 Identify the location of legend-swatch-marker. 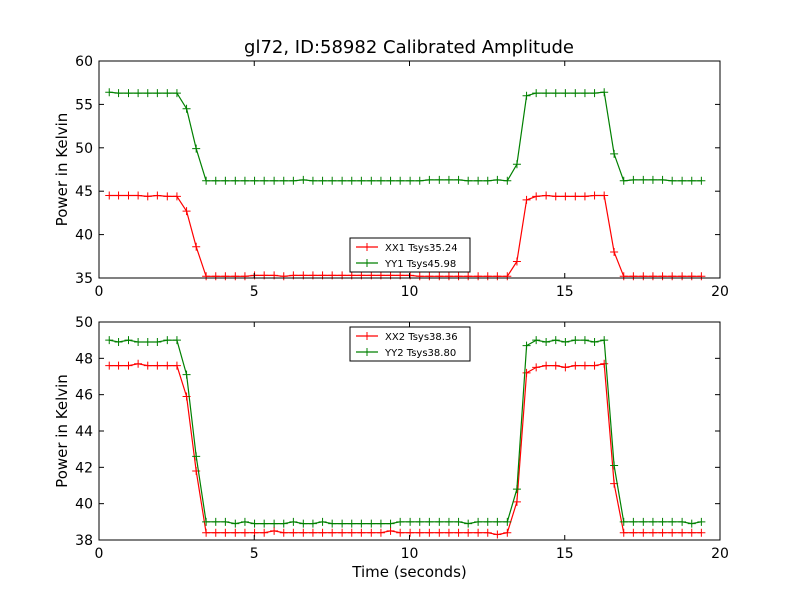
(367, 247).